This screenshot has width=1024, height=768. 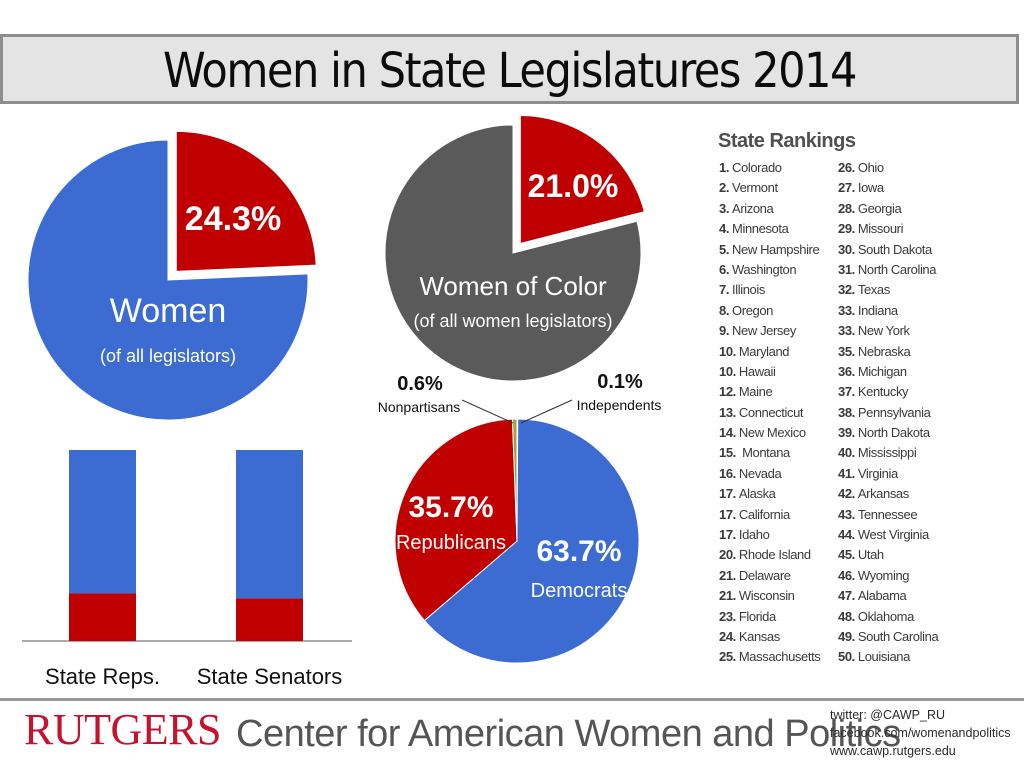 I want to click on ranking-item: 20. Rhode Island, so click(x=769, y=555).